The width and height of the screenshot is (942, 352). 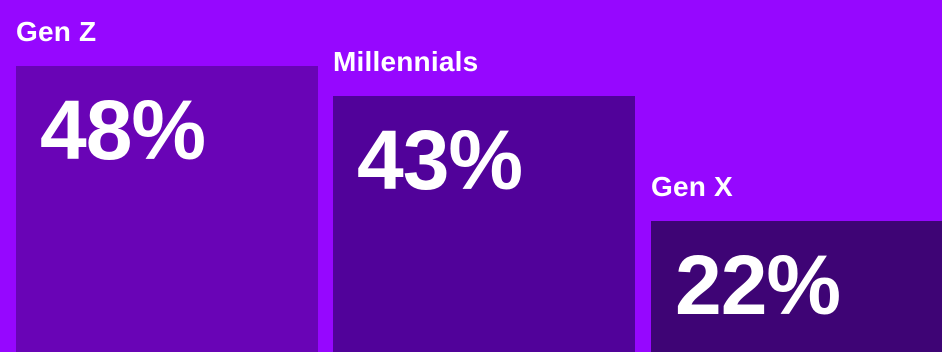 What do you see at coordinates (692, 186) in the screenshot?
I see `bar-label-gen-x: Gen X` at bounding box center [692, 186].